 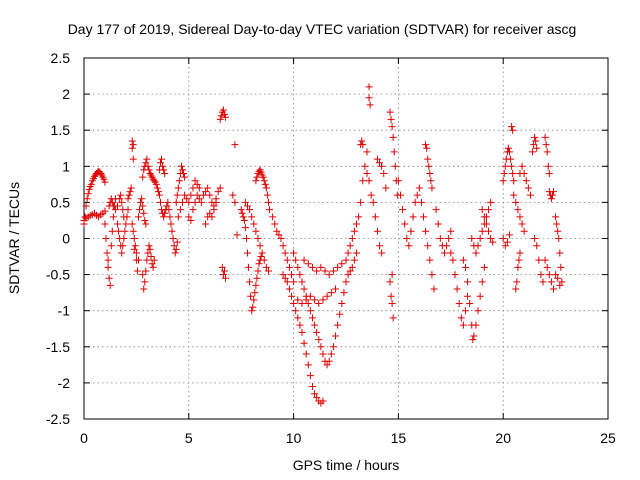 What do you see at coordinates (294, 438) in the screenshot?
I see `x-tick-label: 10` at bounding box center [294, 438].